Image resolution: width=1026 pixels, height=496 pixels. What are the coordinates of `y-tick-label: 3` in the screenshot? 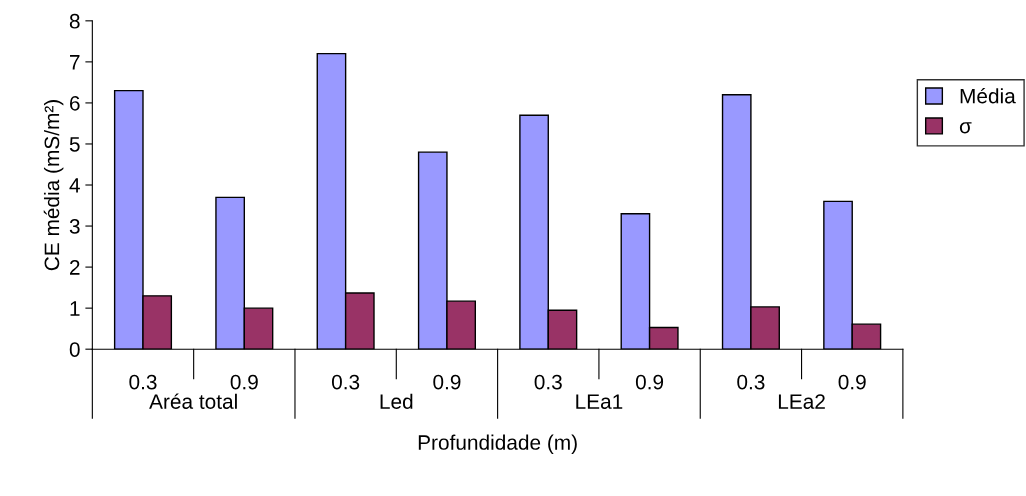 It's located at (74, 226).